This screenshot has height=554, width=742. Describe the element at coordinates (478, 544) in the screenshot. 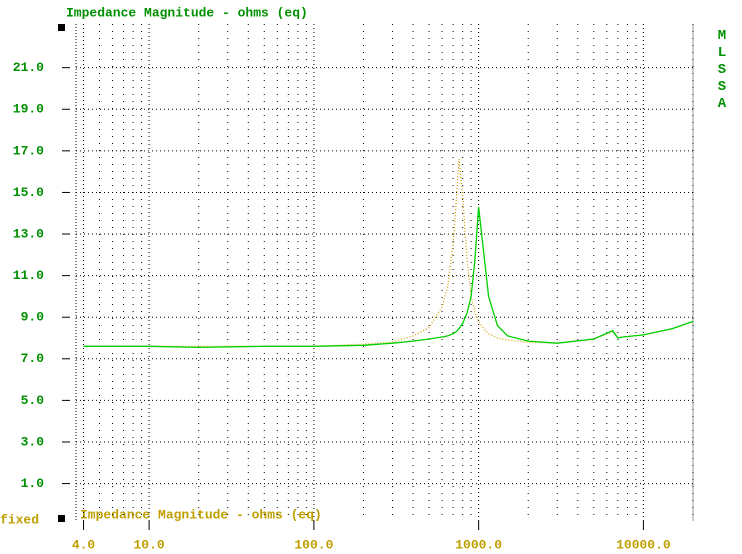

I see `x-tick-label: 1000.0` at that location.